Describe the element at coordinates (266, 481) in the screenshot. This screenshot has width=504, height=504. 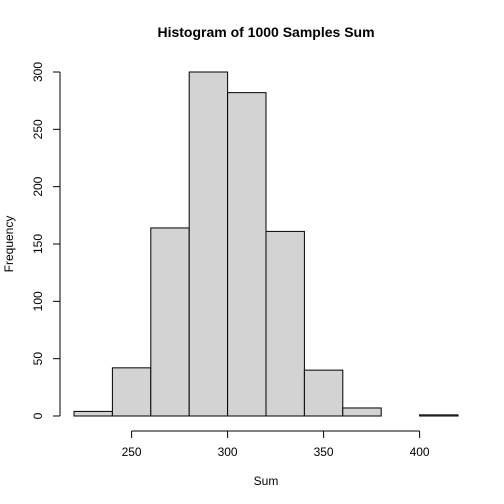
I see `x-axis-label: Sum` at that location.